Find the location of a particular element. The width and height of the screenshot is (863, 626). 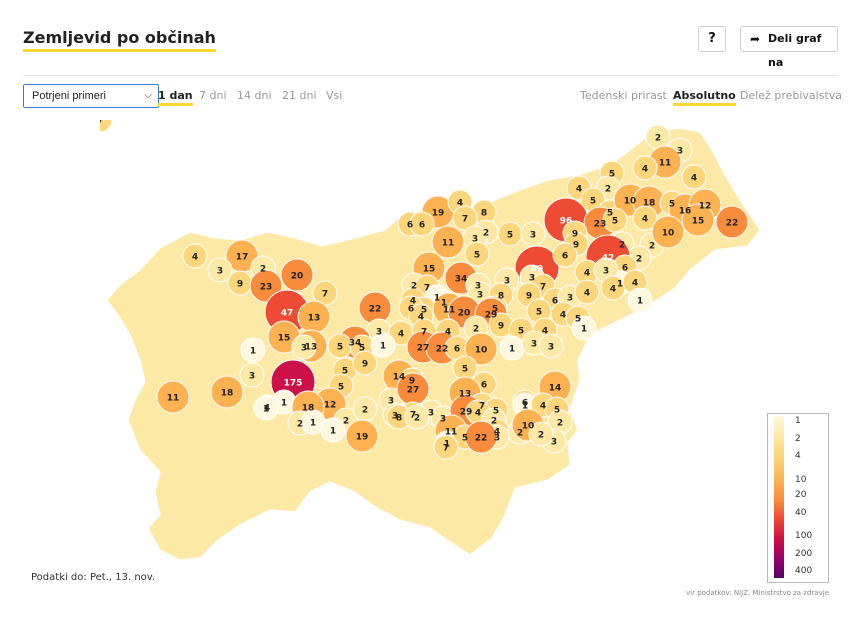

municipality-value-label: 19 is located at coordinates (362, 438).